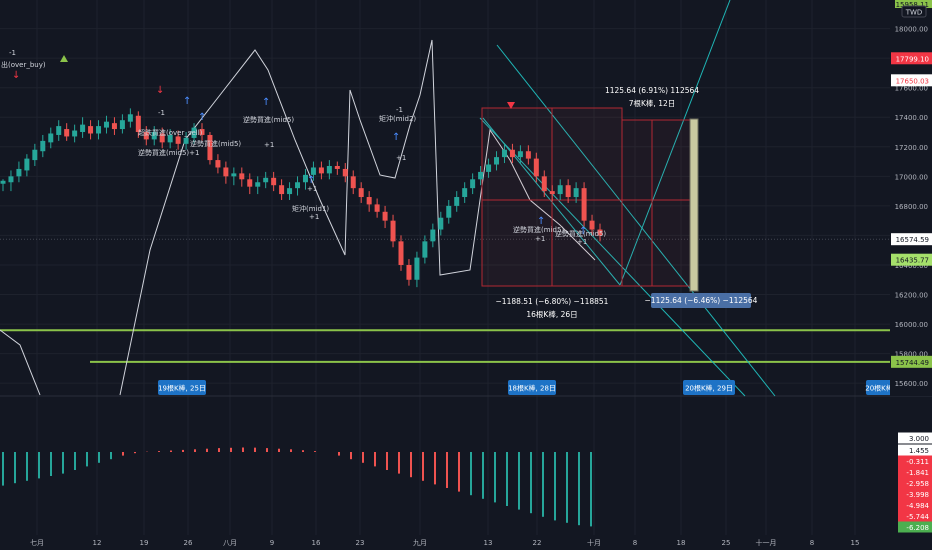 This screenshot has height=550, width=932. Describe the element at coordinates (917, 462) in the screenshot. I see `osc-badge: -0.311` at that location.